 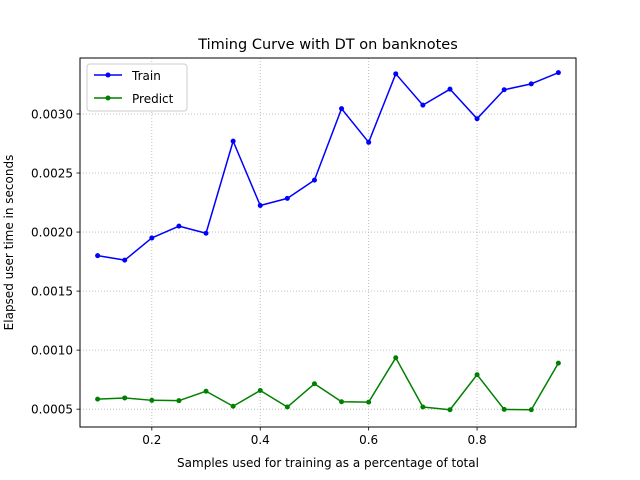 What do you see at coordinates (153, 99) in the screenshot?
I see `legend-predict-label: Predict` at bounding box center [153, 99].